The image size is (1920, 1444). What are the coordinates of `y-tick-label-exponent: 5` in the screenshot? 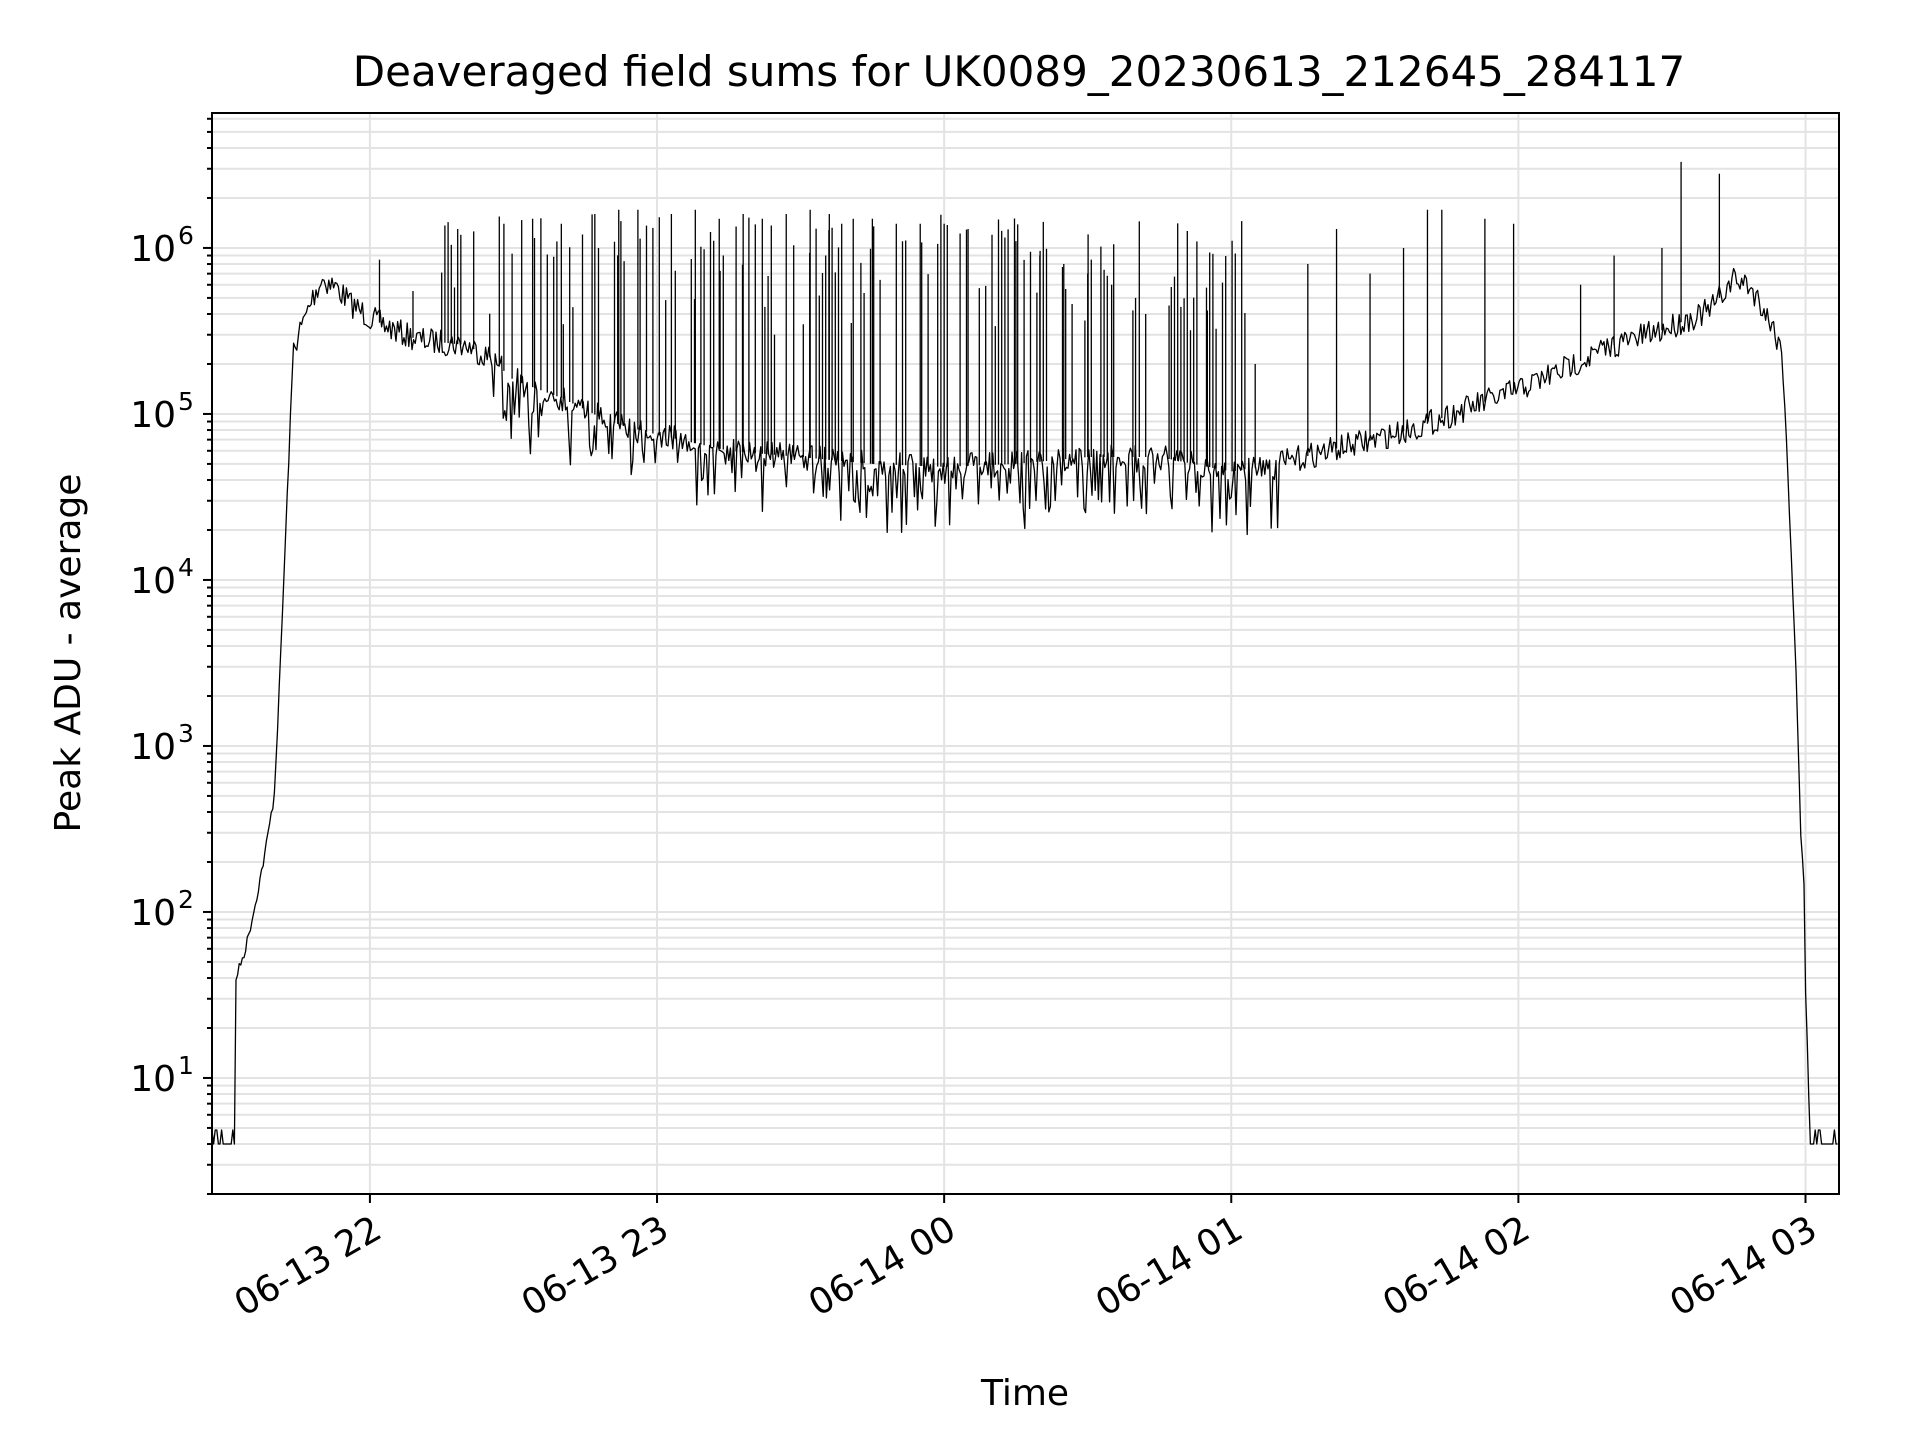 It's located at (186, 401).